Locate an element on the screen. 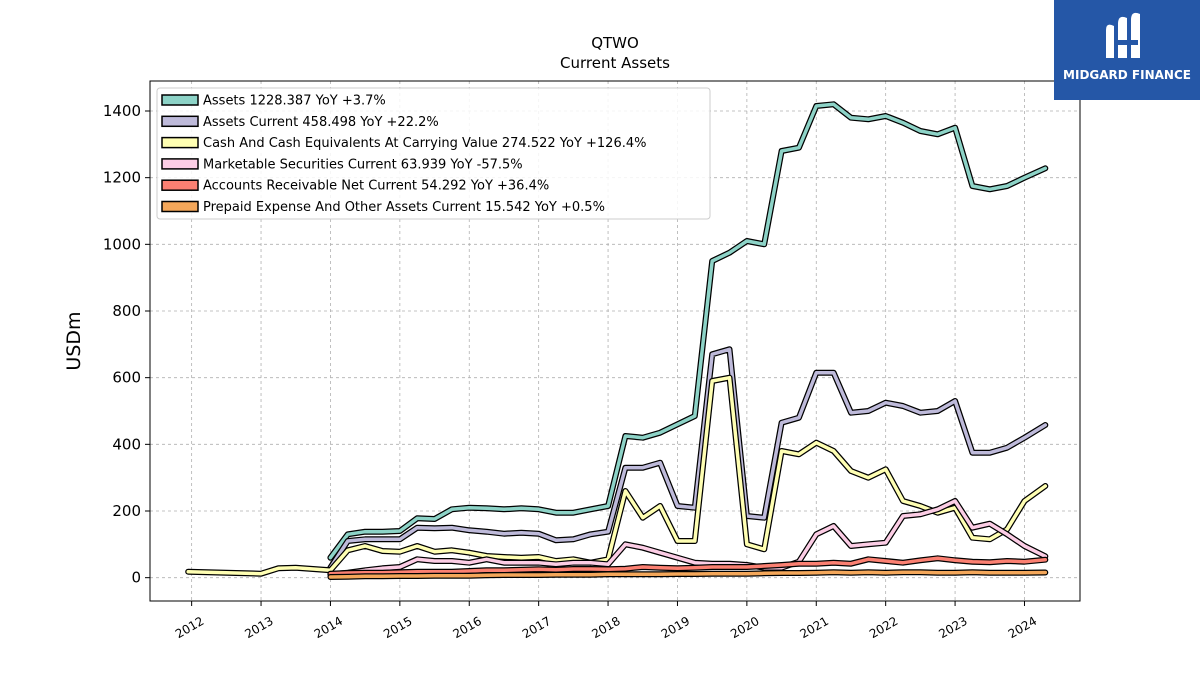 This screenshot has width=1200, height=675. midgard-logo: MIDGARD FINANCE is located at coordinates (1127, 50).